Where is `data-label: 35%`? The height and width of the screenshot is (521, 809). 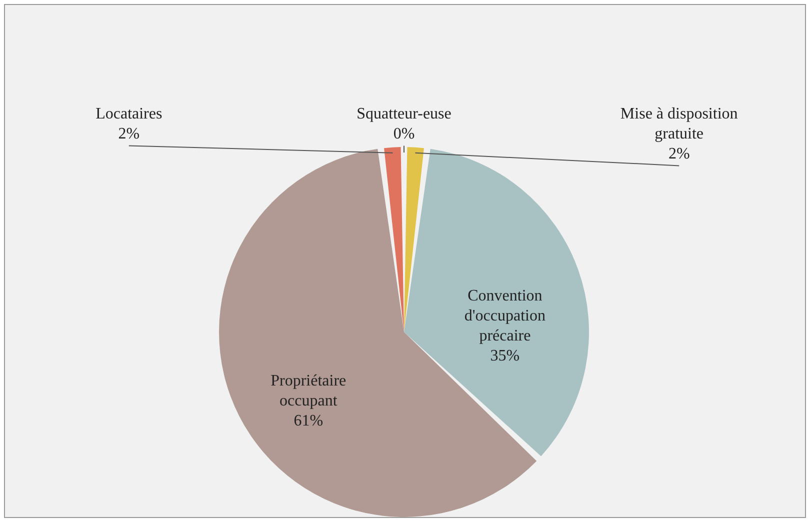
data-label: 35% is located at coordinates (505, 356).